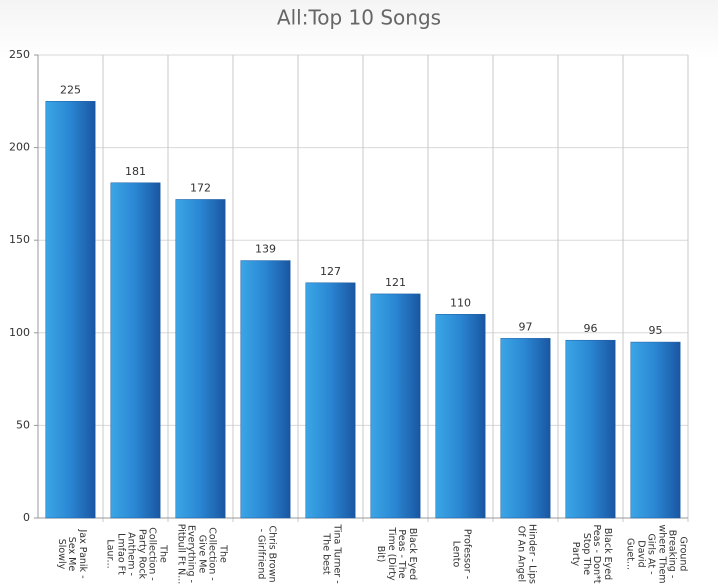  Describe the element at coordinates (71, 554) in the screenshot. I see `x-tick-label: Jax Panik - Sex Me Slowly` at that location.